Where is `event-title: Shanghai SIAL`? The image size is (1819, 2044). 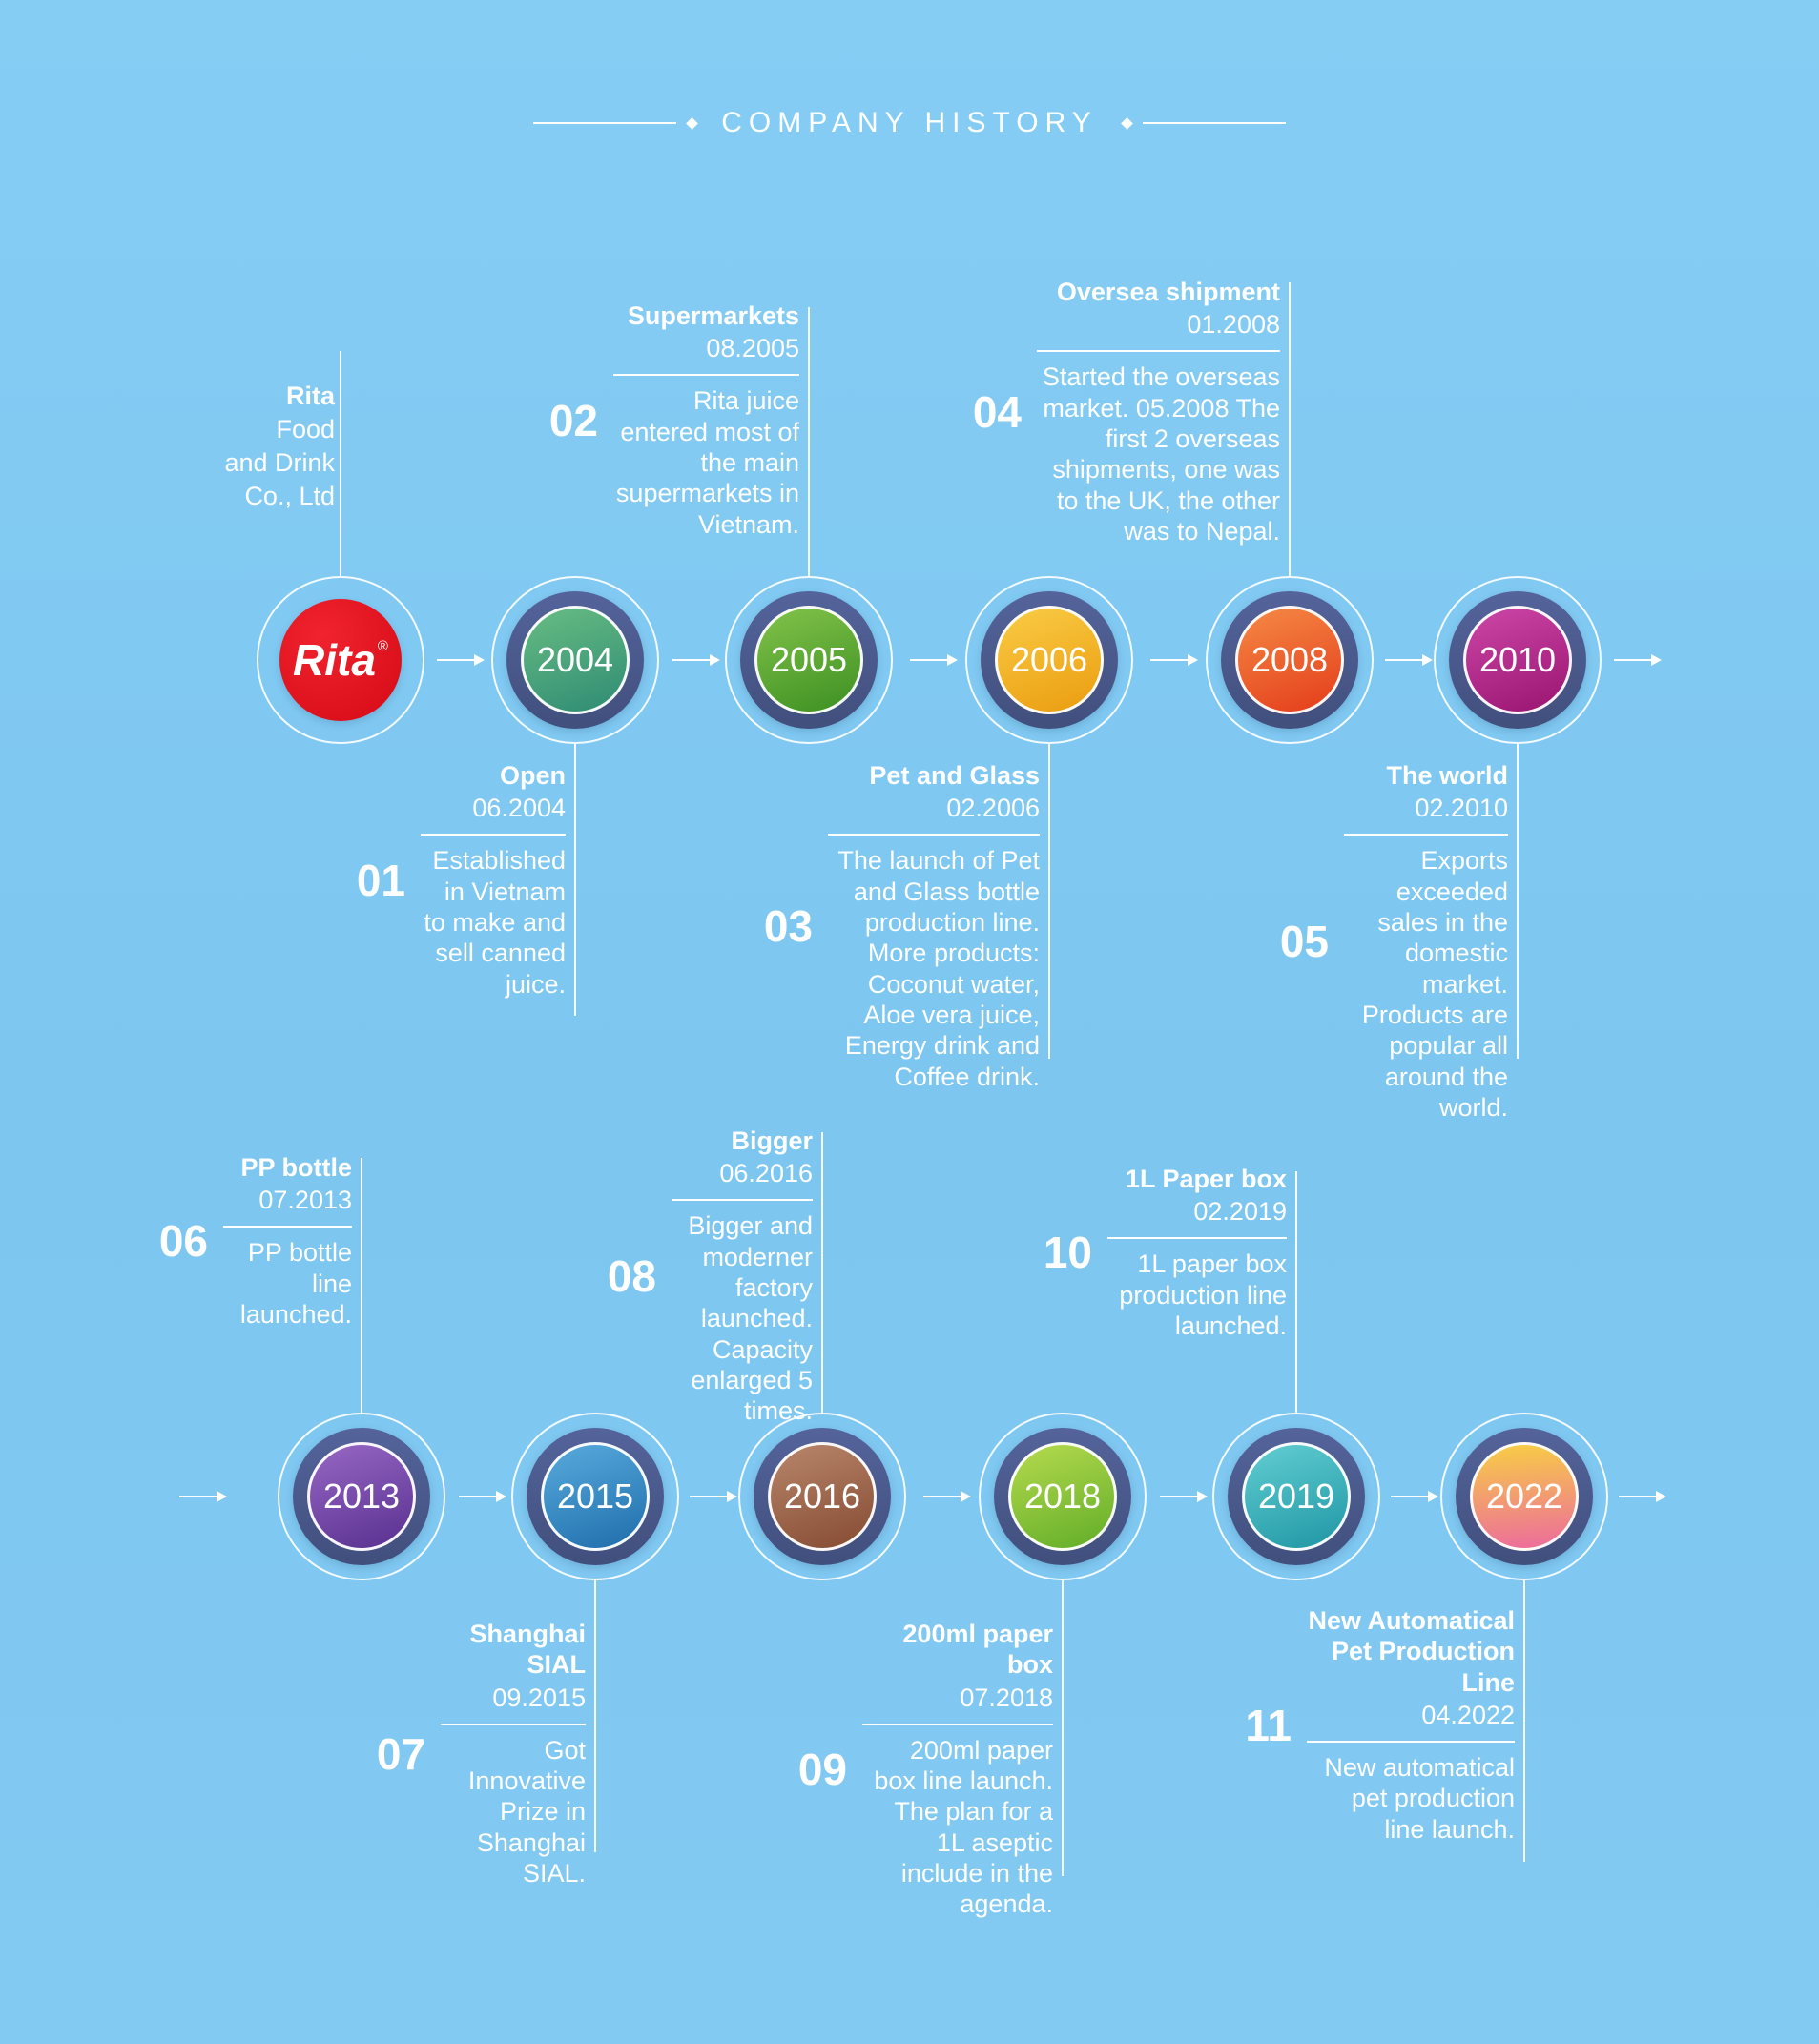 event-title: Shanghai SIAL is located at coordinates (527, 1650).